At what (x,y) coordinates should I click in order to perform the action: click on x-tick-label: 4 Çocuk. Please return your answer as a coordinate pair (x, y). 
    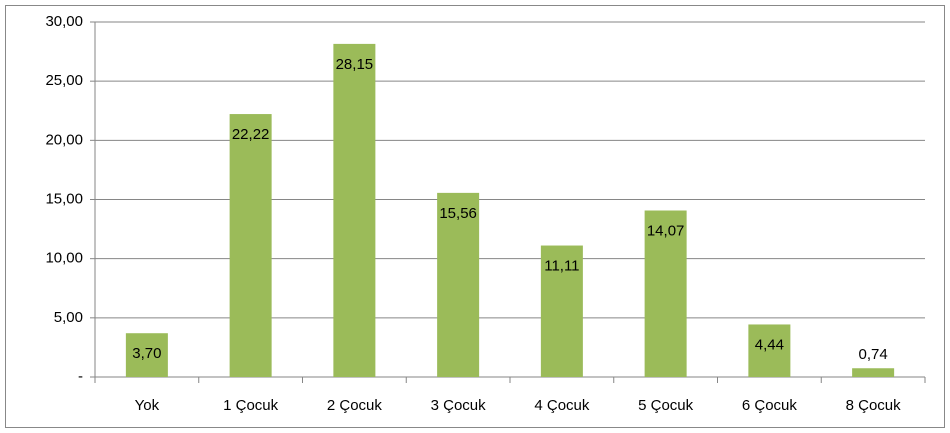
    Looking at the image, I should click on (562, 405).